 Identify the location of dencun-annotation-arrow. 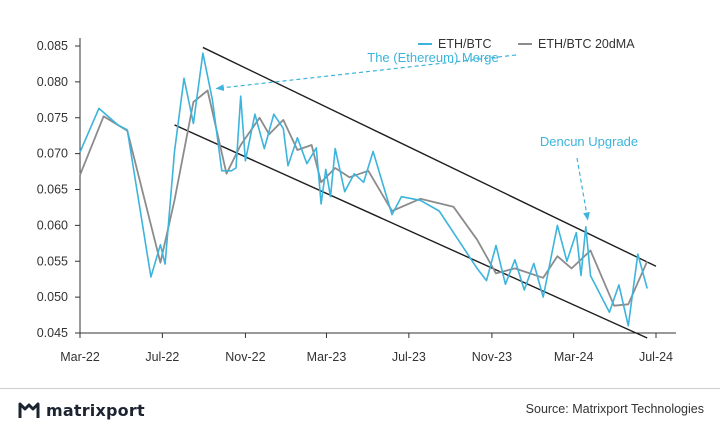
(583, 189).